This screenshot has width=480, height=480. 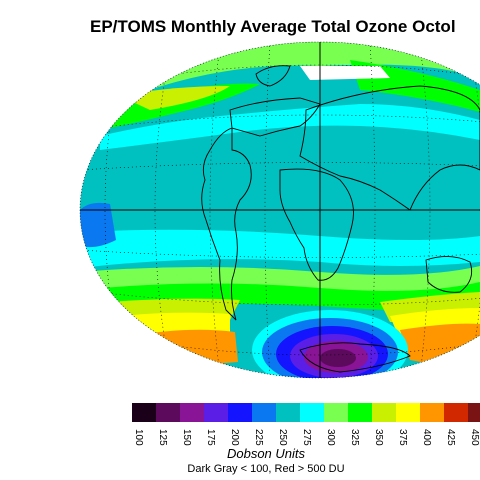 I want to click on units-label: Dobson Units, so click(x=266, y=453).